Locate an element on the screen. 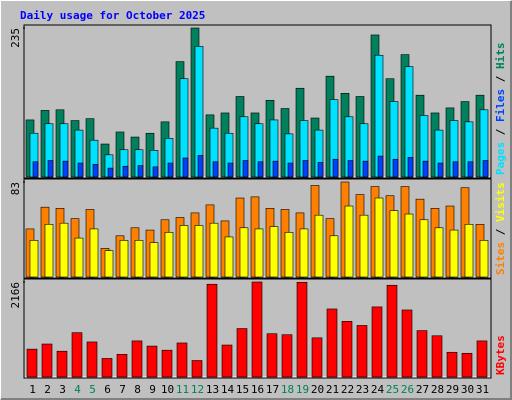  legend-entry: Sites is located at coordinates (500, 258).